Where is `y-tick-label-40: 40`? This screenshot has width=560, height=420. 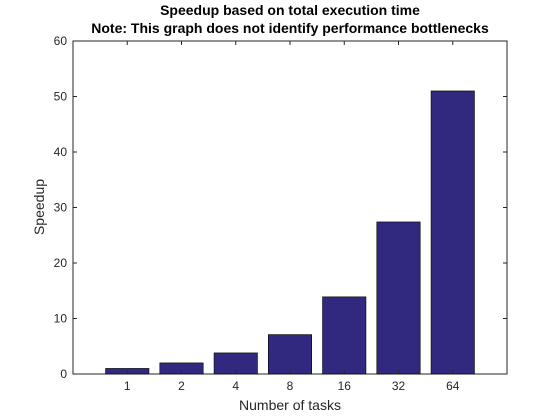
y-tick-label-40: 40 is located at coordinates (61, 152).